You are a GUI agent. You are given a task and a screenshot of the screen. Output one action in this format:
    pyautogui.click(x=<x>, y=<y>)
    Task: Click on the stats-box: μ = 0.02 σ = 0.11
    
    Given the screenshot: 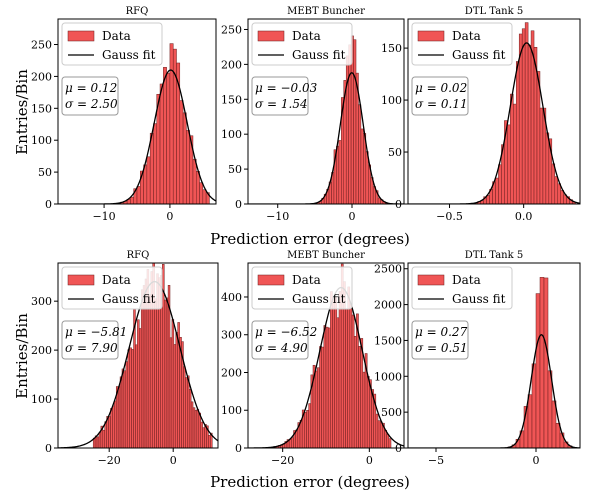 What is the action you would take?
    pyautogui.click(x=440, y=96)
    